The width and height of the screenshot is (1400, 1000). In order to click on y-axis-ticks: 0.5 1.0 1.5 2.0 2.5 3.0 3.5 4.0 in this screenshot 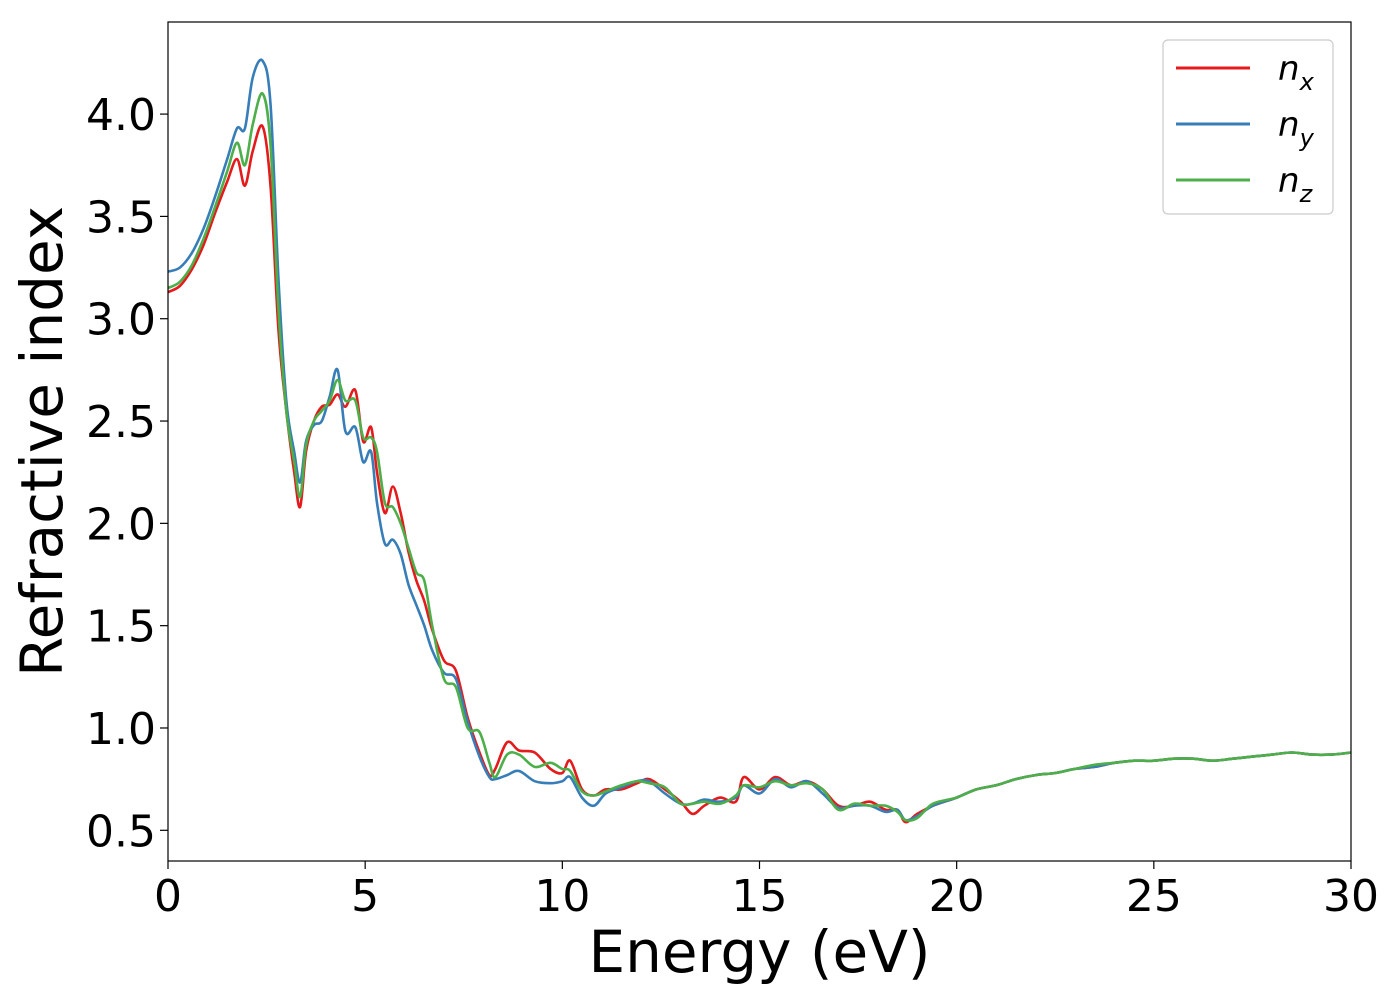, I will do `click(127, 473)`.